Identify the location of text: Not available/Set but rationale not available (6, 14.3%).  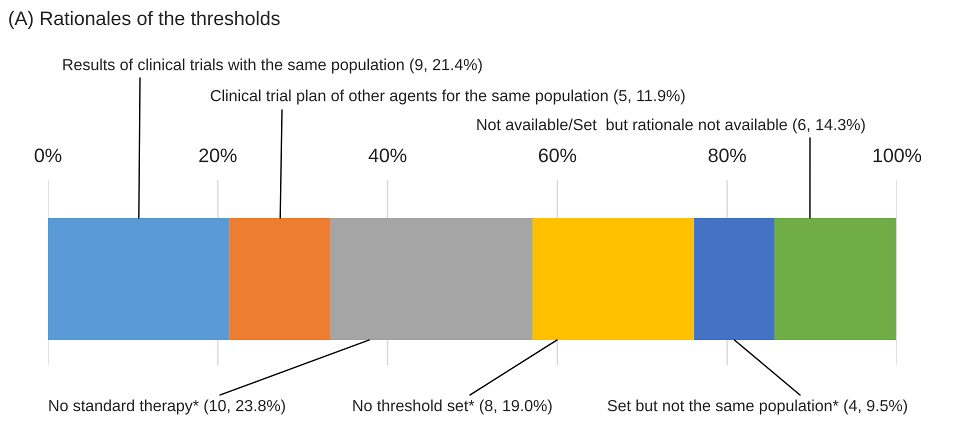
(671, 126).